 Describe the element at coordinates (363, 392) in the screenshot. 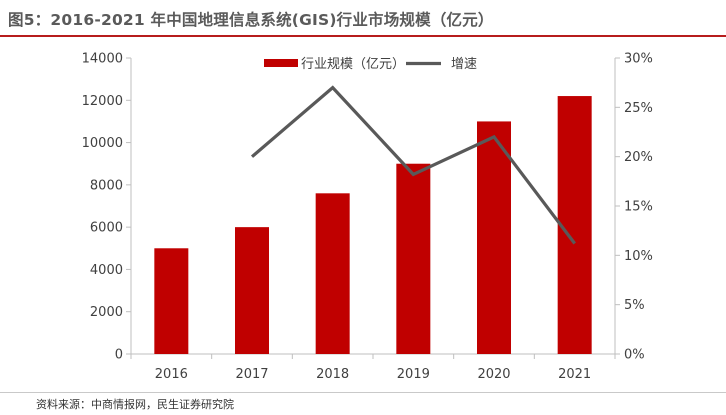

I see `footer-divider` at that location.